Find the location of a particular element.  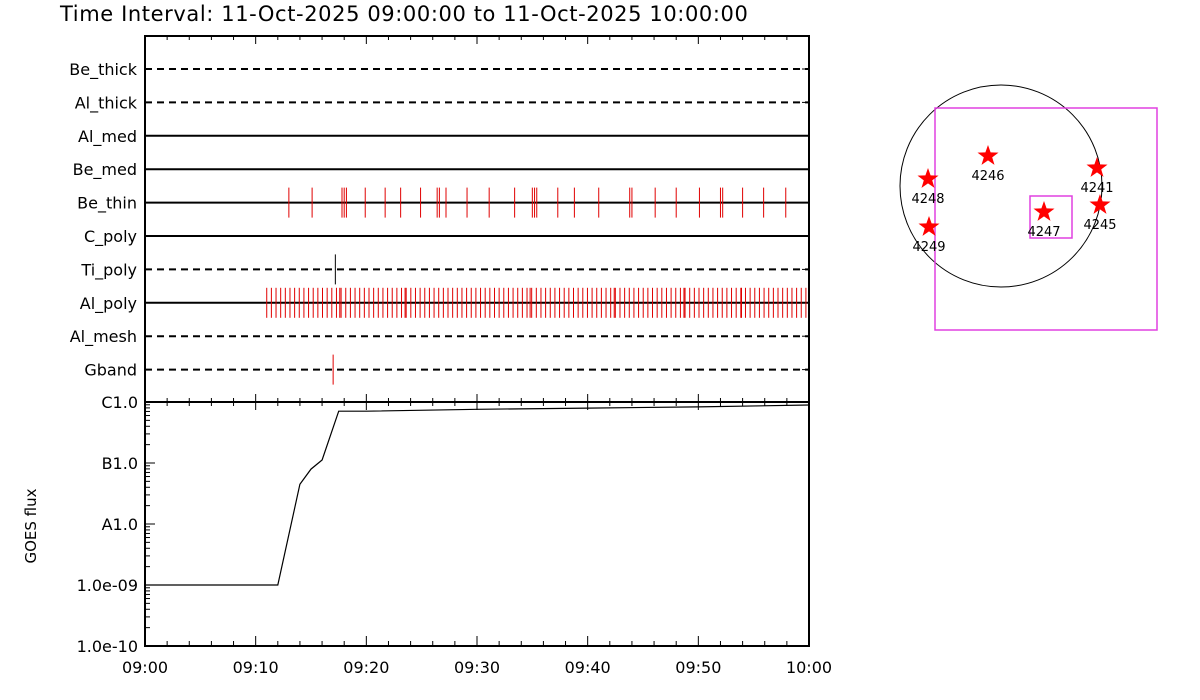

x-tick-label: 09:20 is located at coordinates (366, 667).